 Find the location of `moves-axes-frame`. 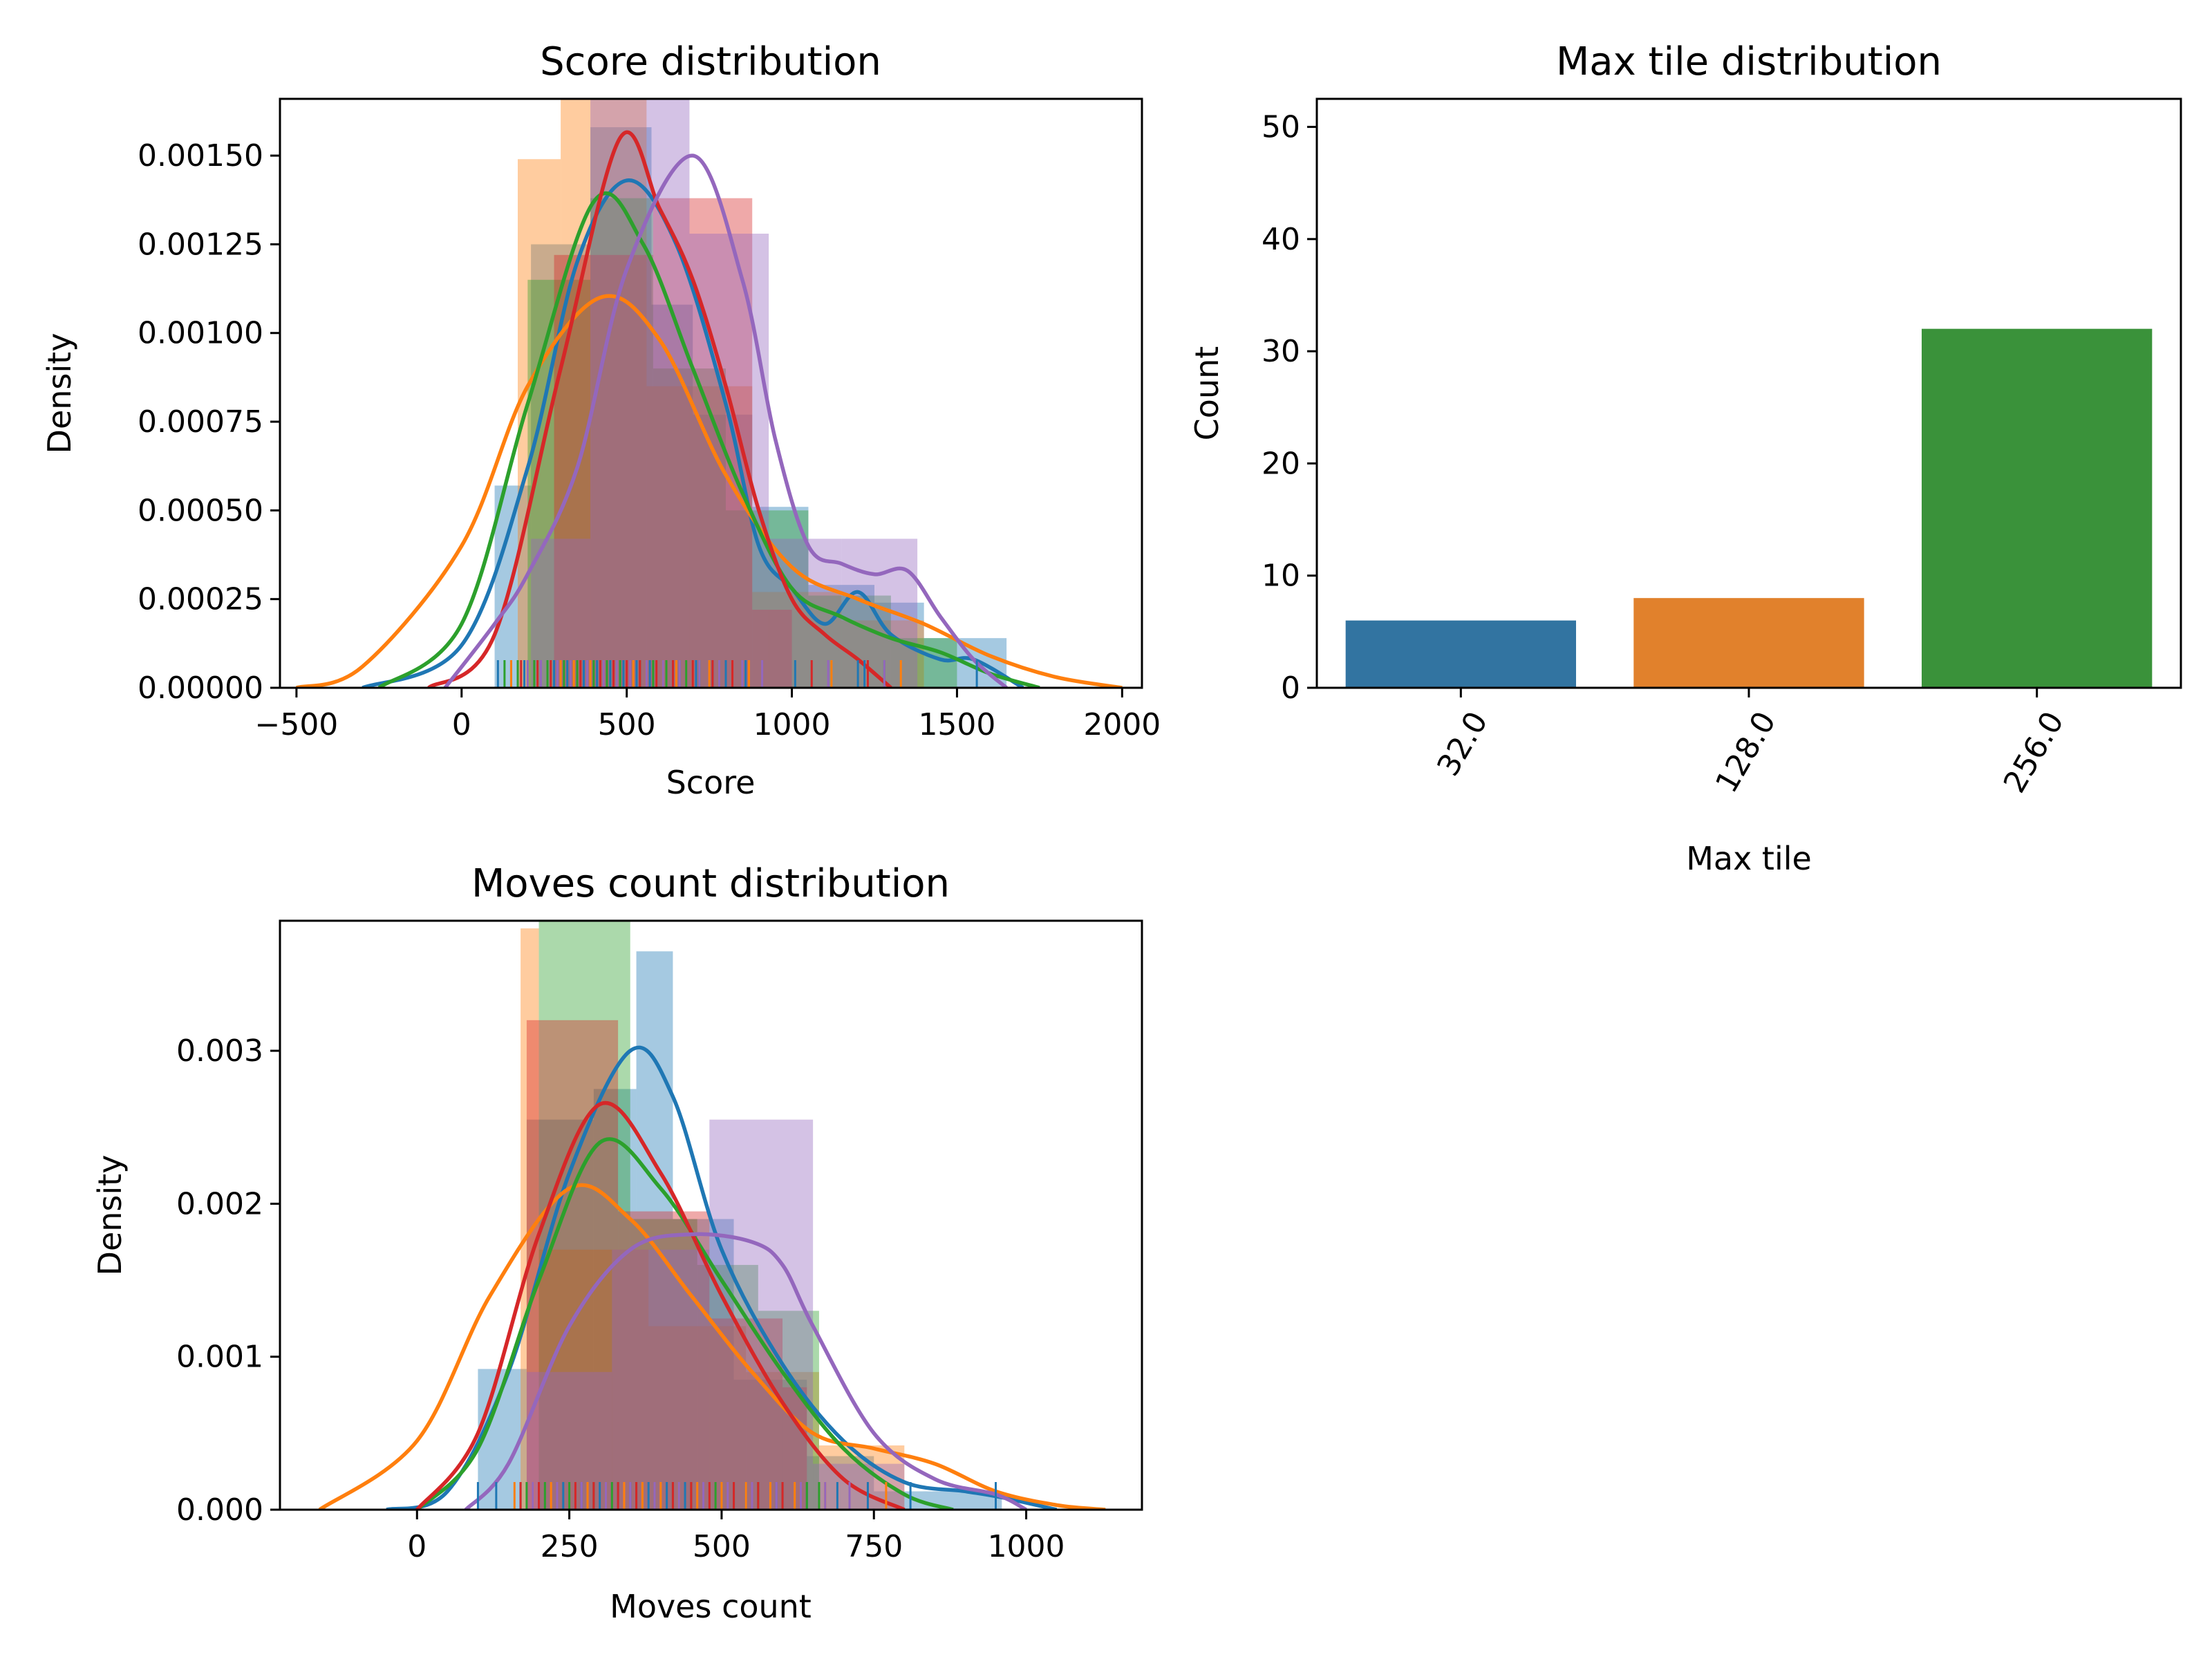

moves-axes-frame is located at coordinates (711, 1215).